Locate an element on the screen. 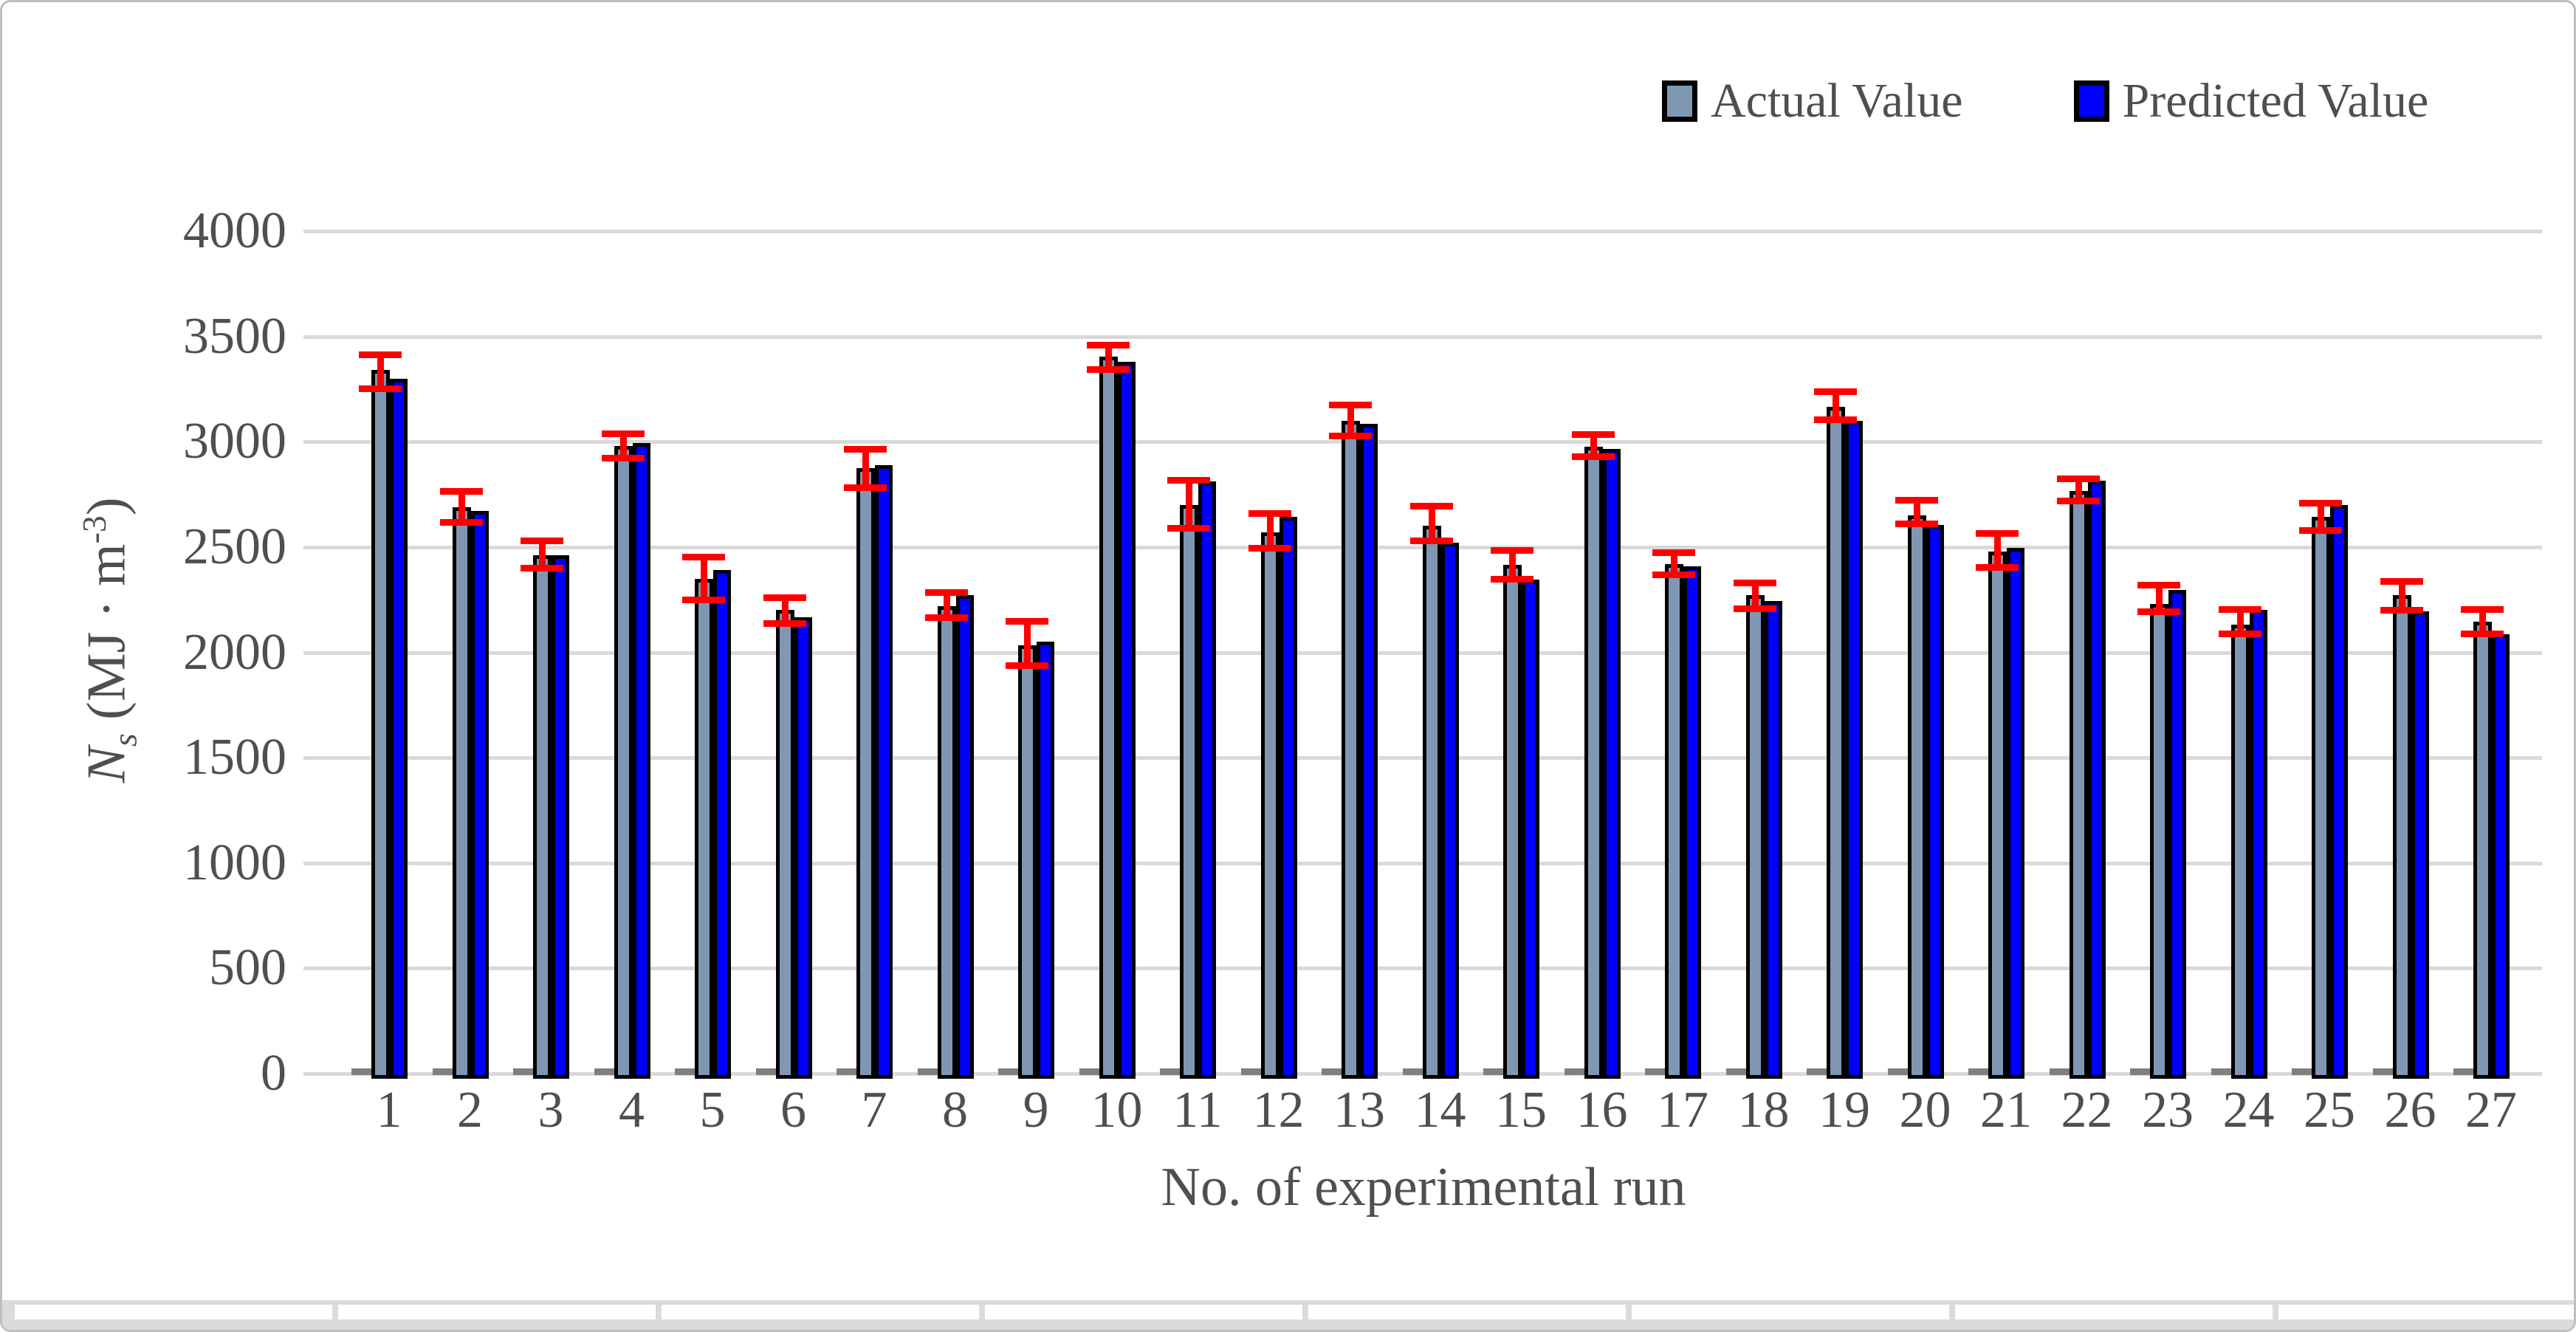 The height and width of the screenshot is (1332, 2576). x-tick-label-5: 5 is located at coordinates (712, 1111).